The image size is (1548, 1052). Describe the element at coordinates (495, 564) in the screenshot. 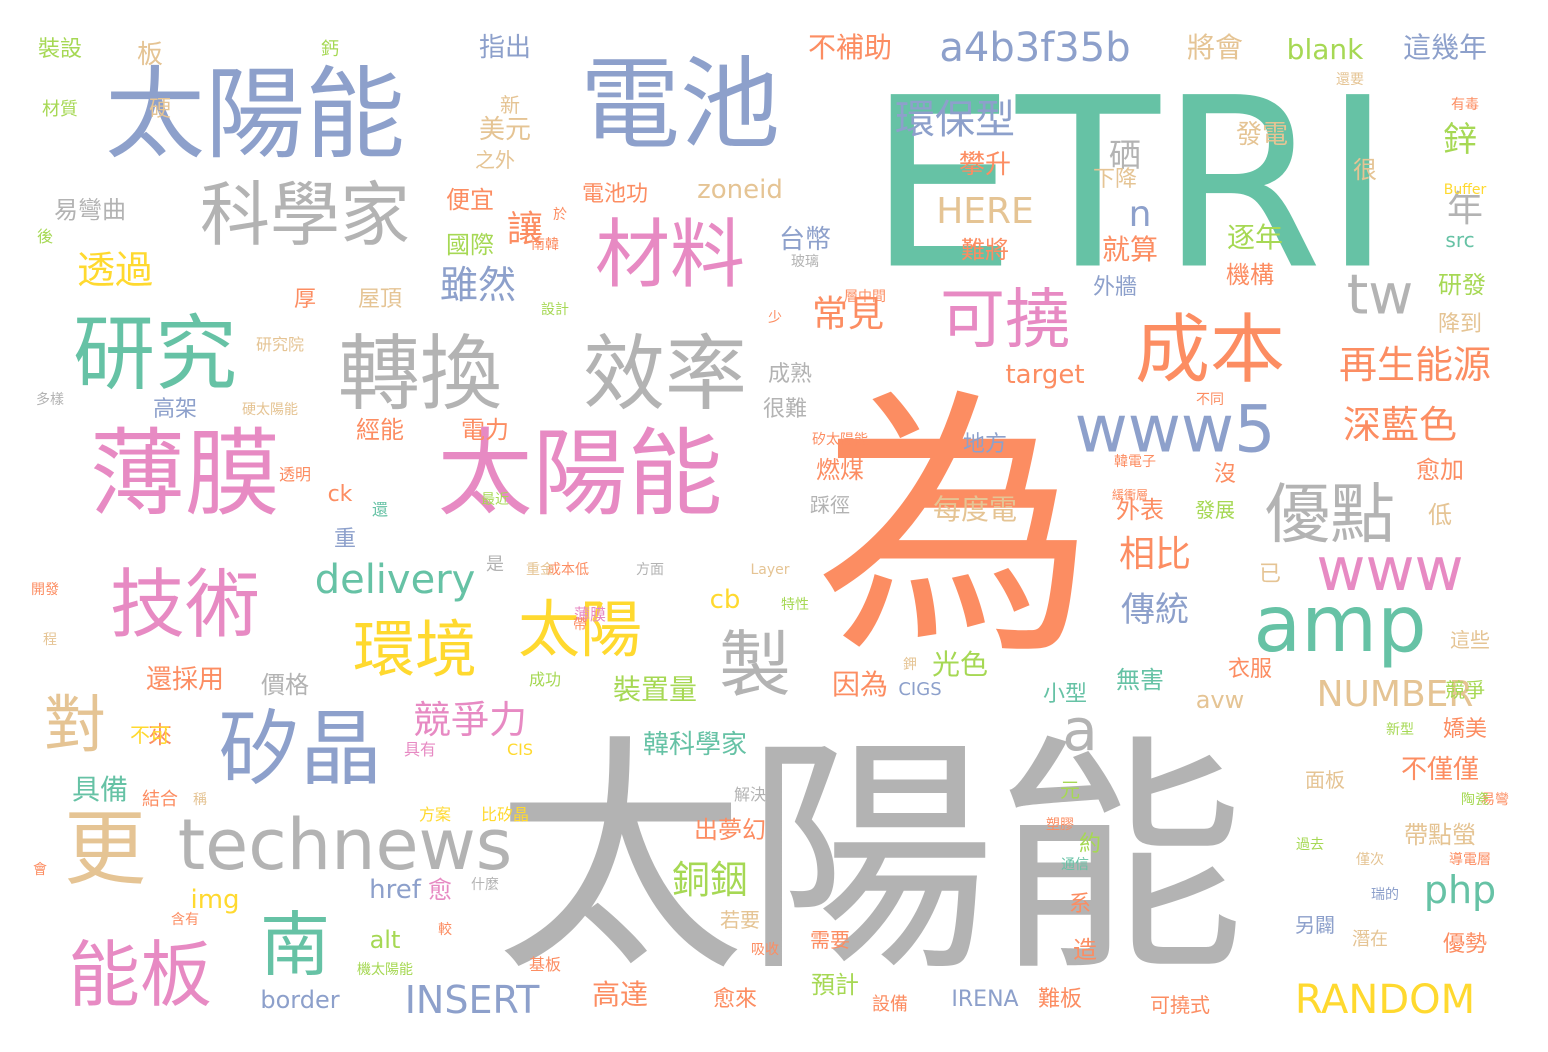

I see `word-147: 是` at that location.